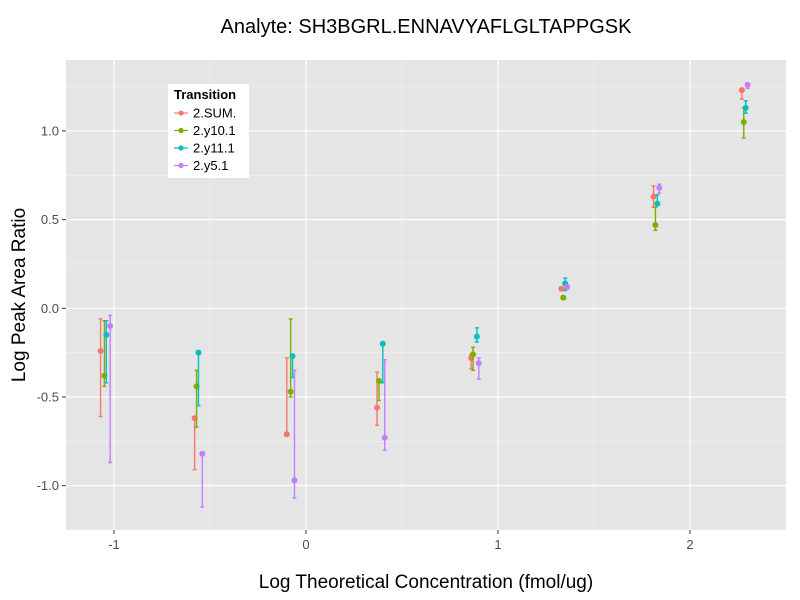  I want to click on legend: Transition 2.SUM. 2.y10.1 2.y11.1 2.y5.1, so click(208, 131).